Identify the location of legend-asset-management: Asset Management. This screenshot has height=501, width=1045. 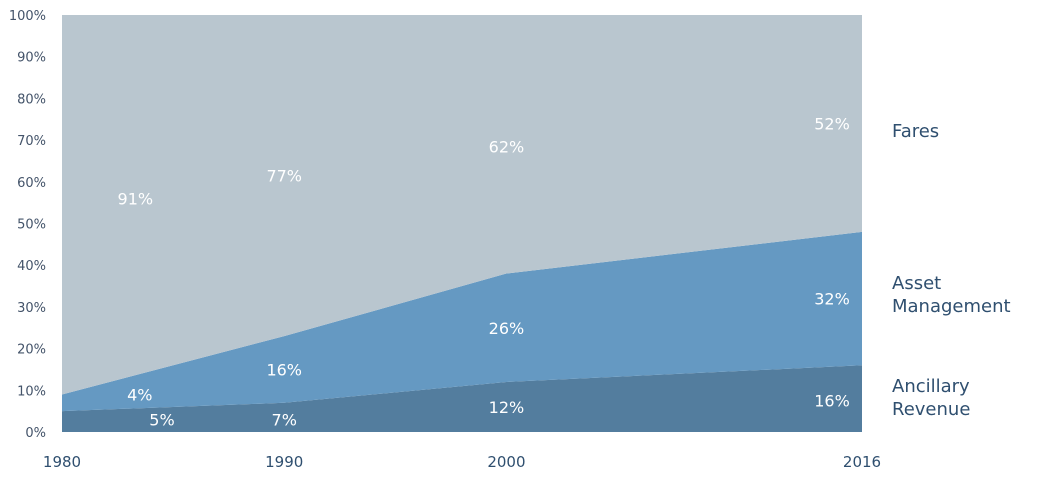
(951, 295).